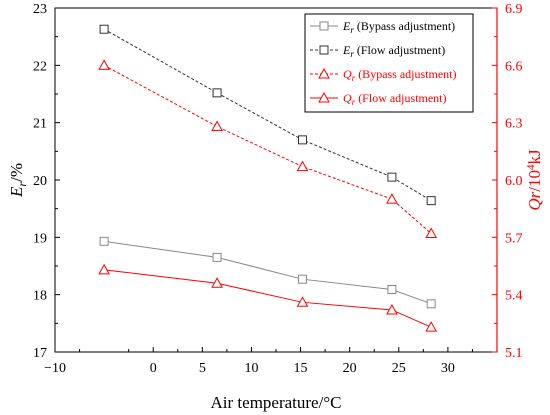 This screenshot has width=550, height=415. I want to click on y-right-tick-label: 6.9, so click(514, 9).